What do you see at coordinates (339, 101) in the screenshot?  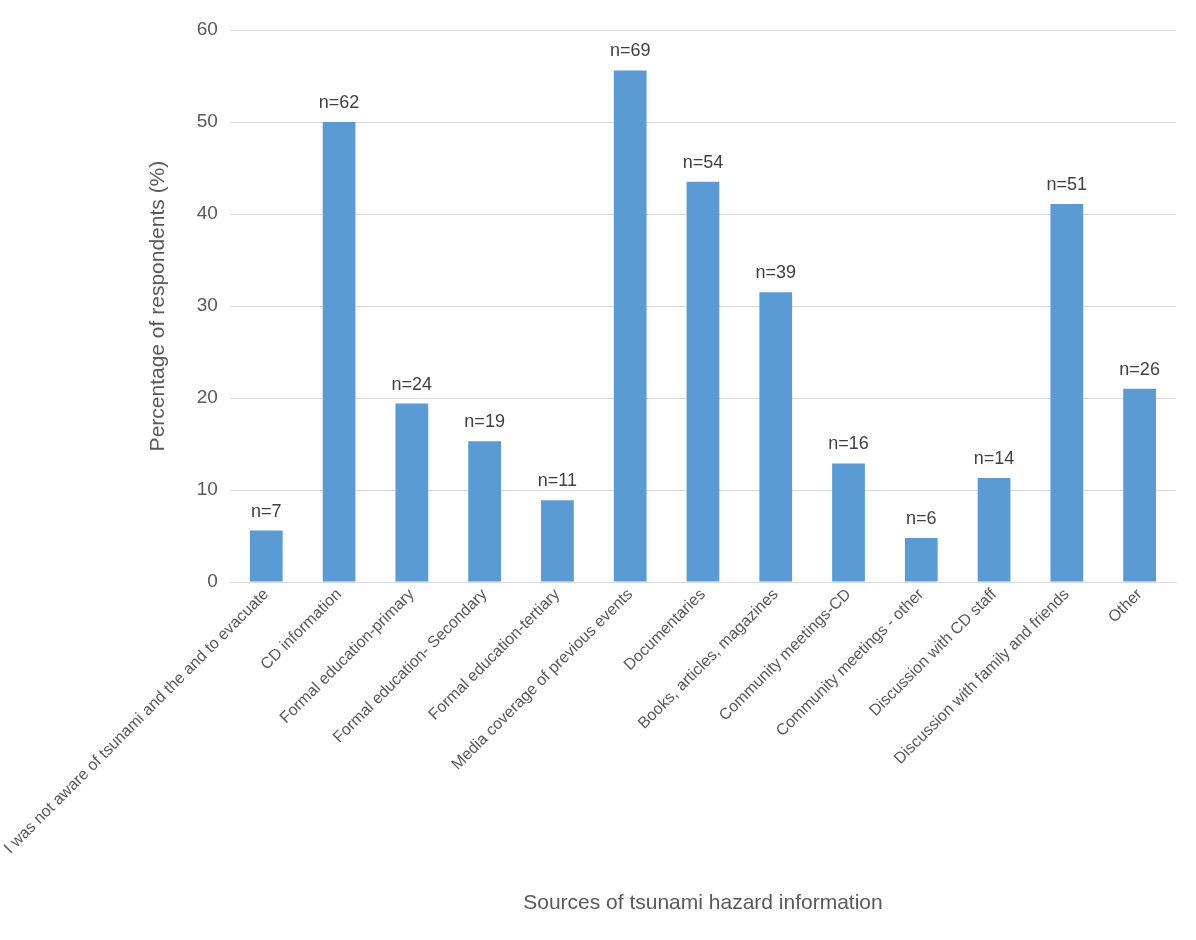 I see `annotation: n=62` at bounding box center [339, 101].